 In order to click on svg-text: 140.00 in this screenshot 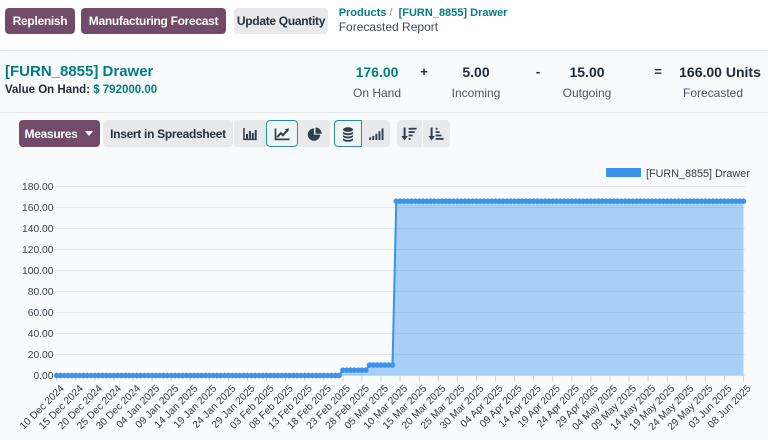, I will do `click(38, 229)`.